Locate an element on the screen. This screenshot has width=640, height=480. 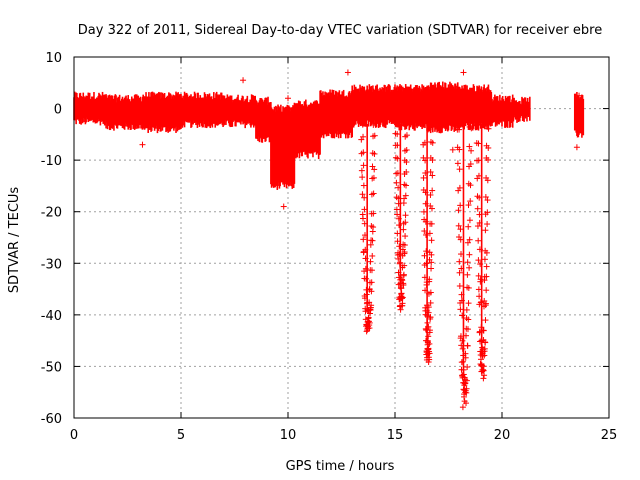
x-tick-label: 0 is located at coordinates (74, 435).